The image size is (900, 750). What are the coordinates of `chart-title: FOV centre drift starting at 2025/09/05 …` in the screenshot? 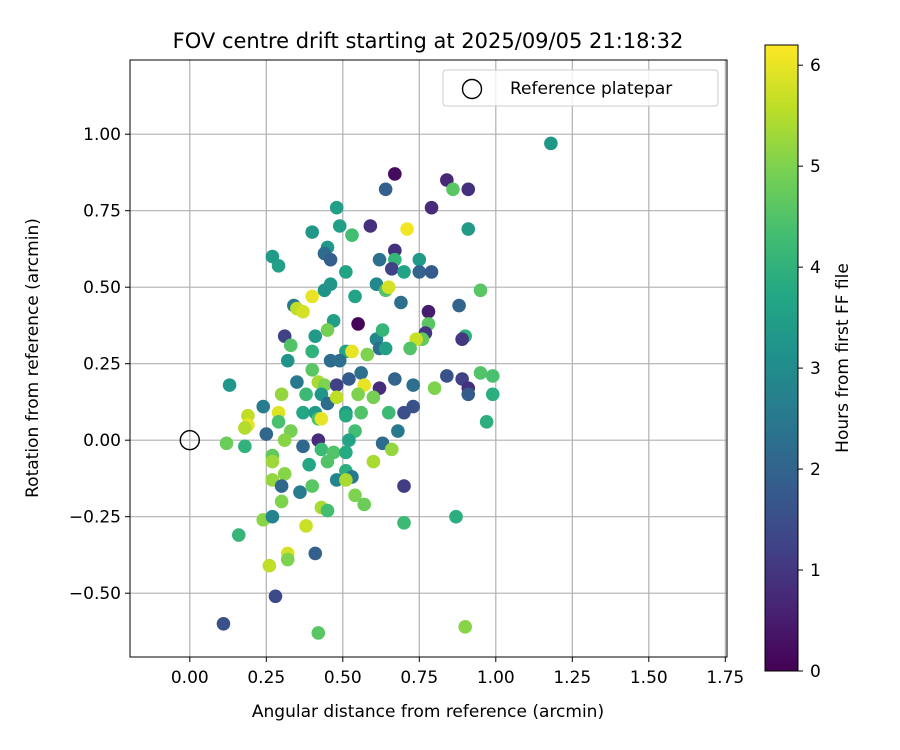 It's located at (428, 41).